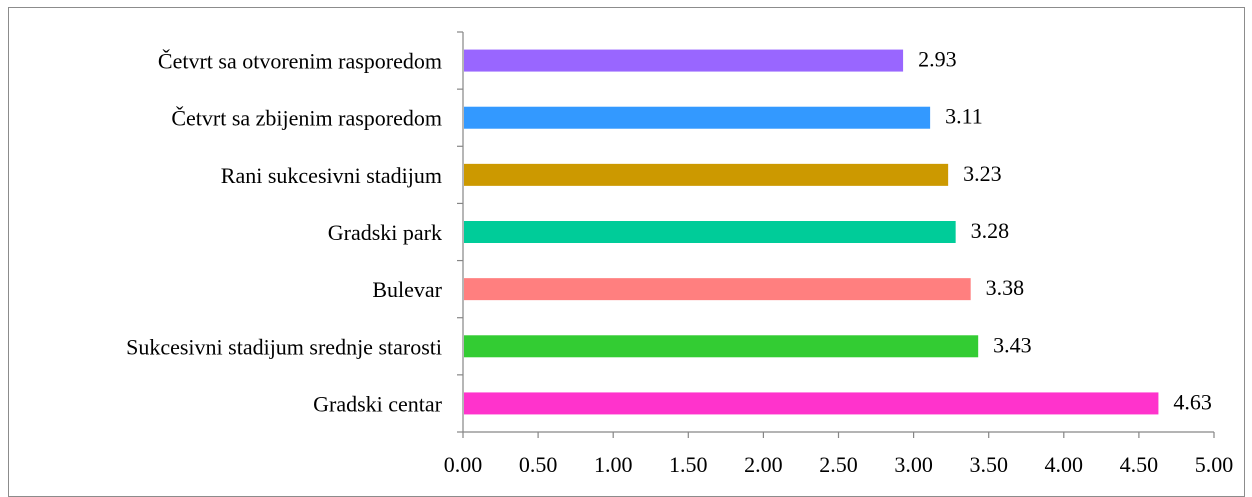 The height and width of the screenshot is (497, 1252). Describe the element at coordinates (1012, 344) in the screenshot. I see `data-label: 3.43` at that location.